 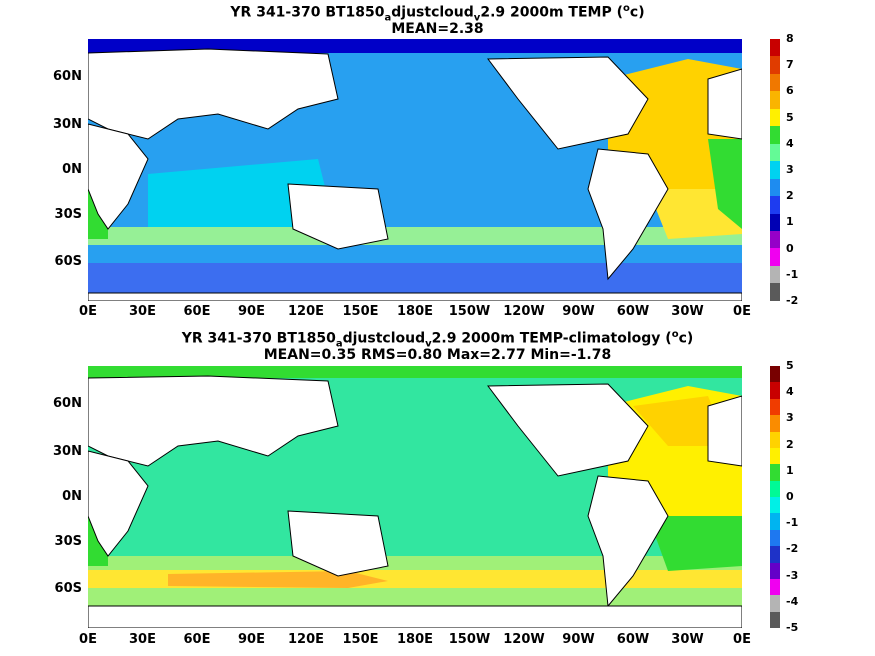 I want to click on colorbar-tick: 7, so click(x=790, y=65).